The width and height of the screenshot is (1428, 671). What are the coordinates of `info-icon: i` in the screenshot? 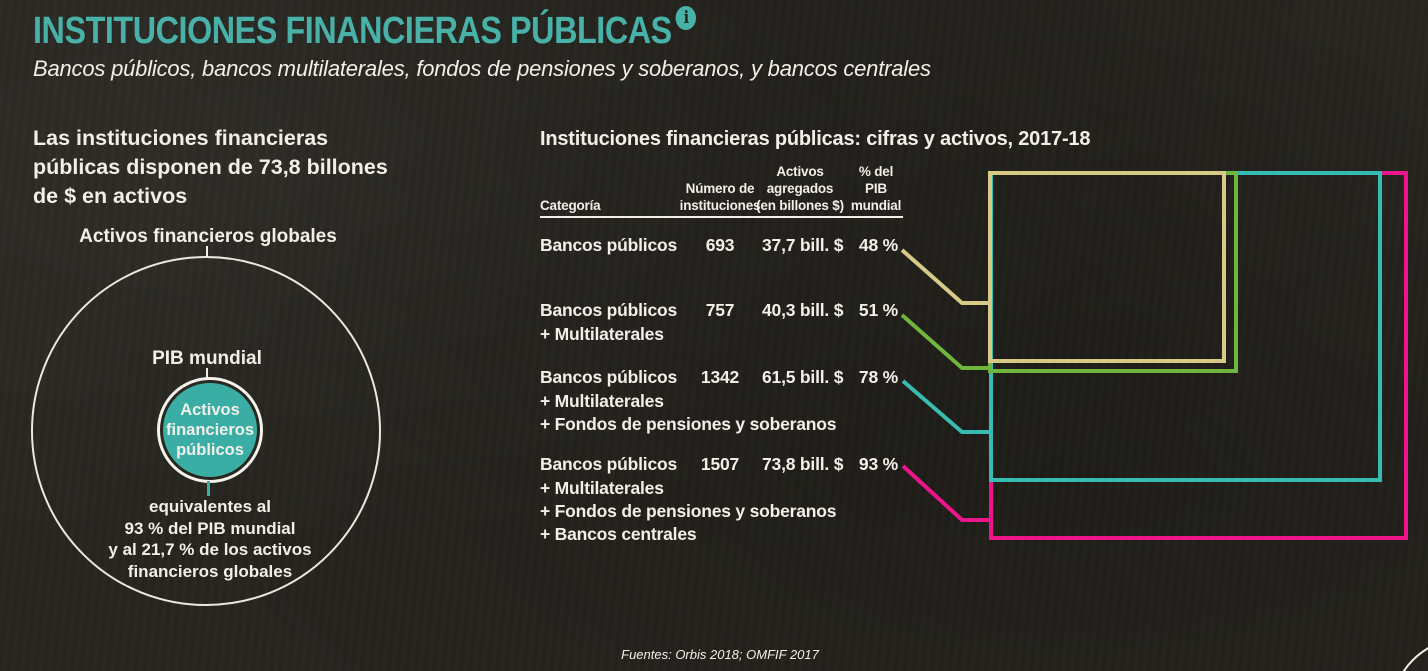 It's located at (686, 18).